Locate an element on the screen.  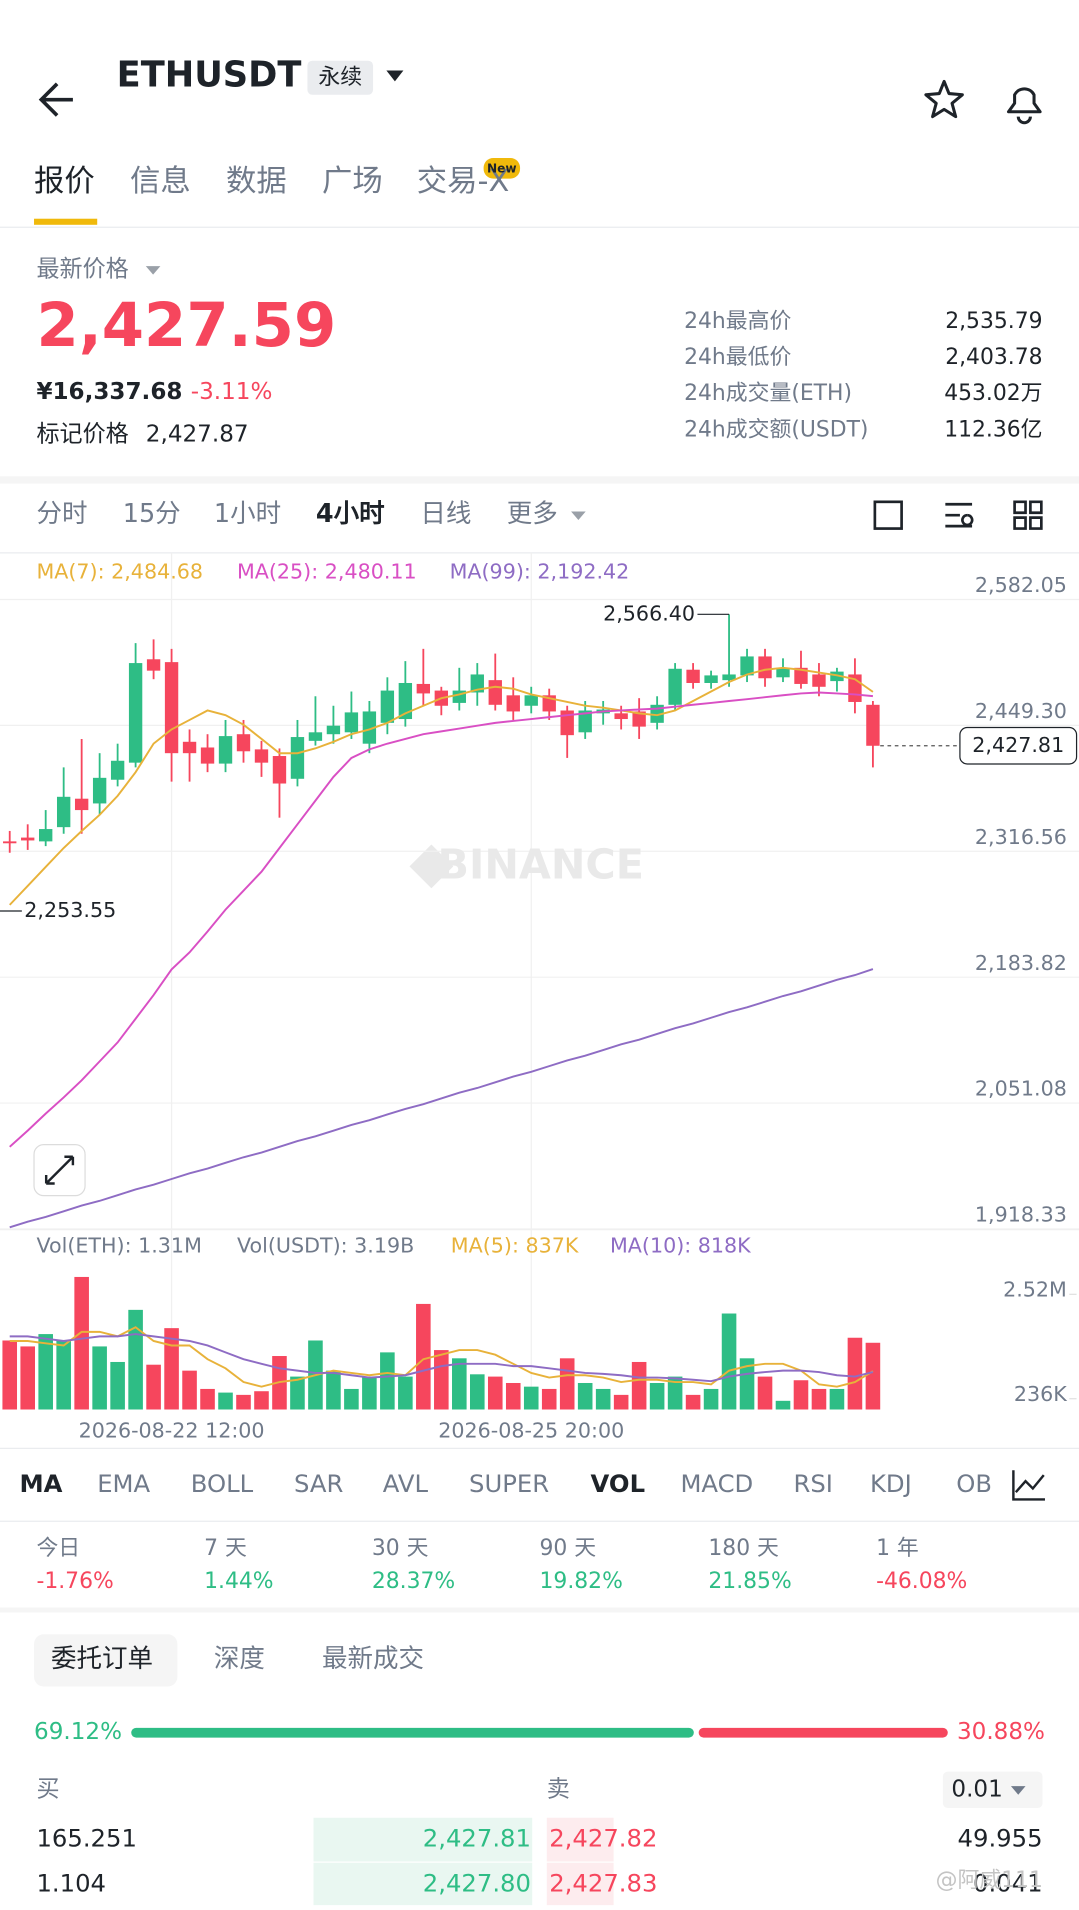
stat-value: 112.36亿 is located at coordinates (993, 429).